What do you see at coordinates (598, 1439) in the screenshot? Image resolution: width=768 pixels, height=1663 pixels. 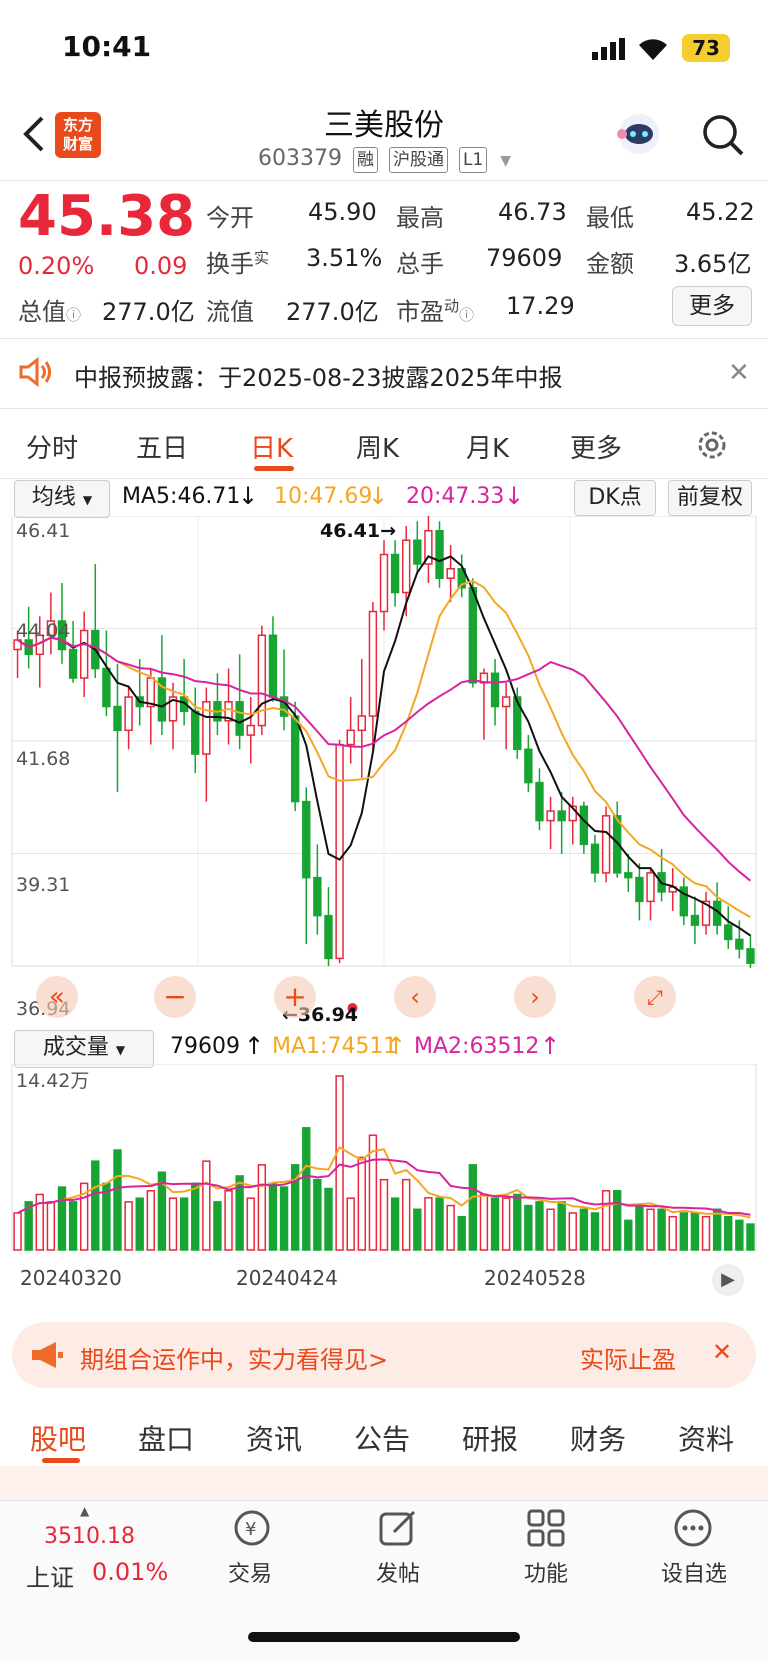 I see `tab-finance: 财务` at bounding box center [598, 1439].